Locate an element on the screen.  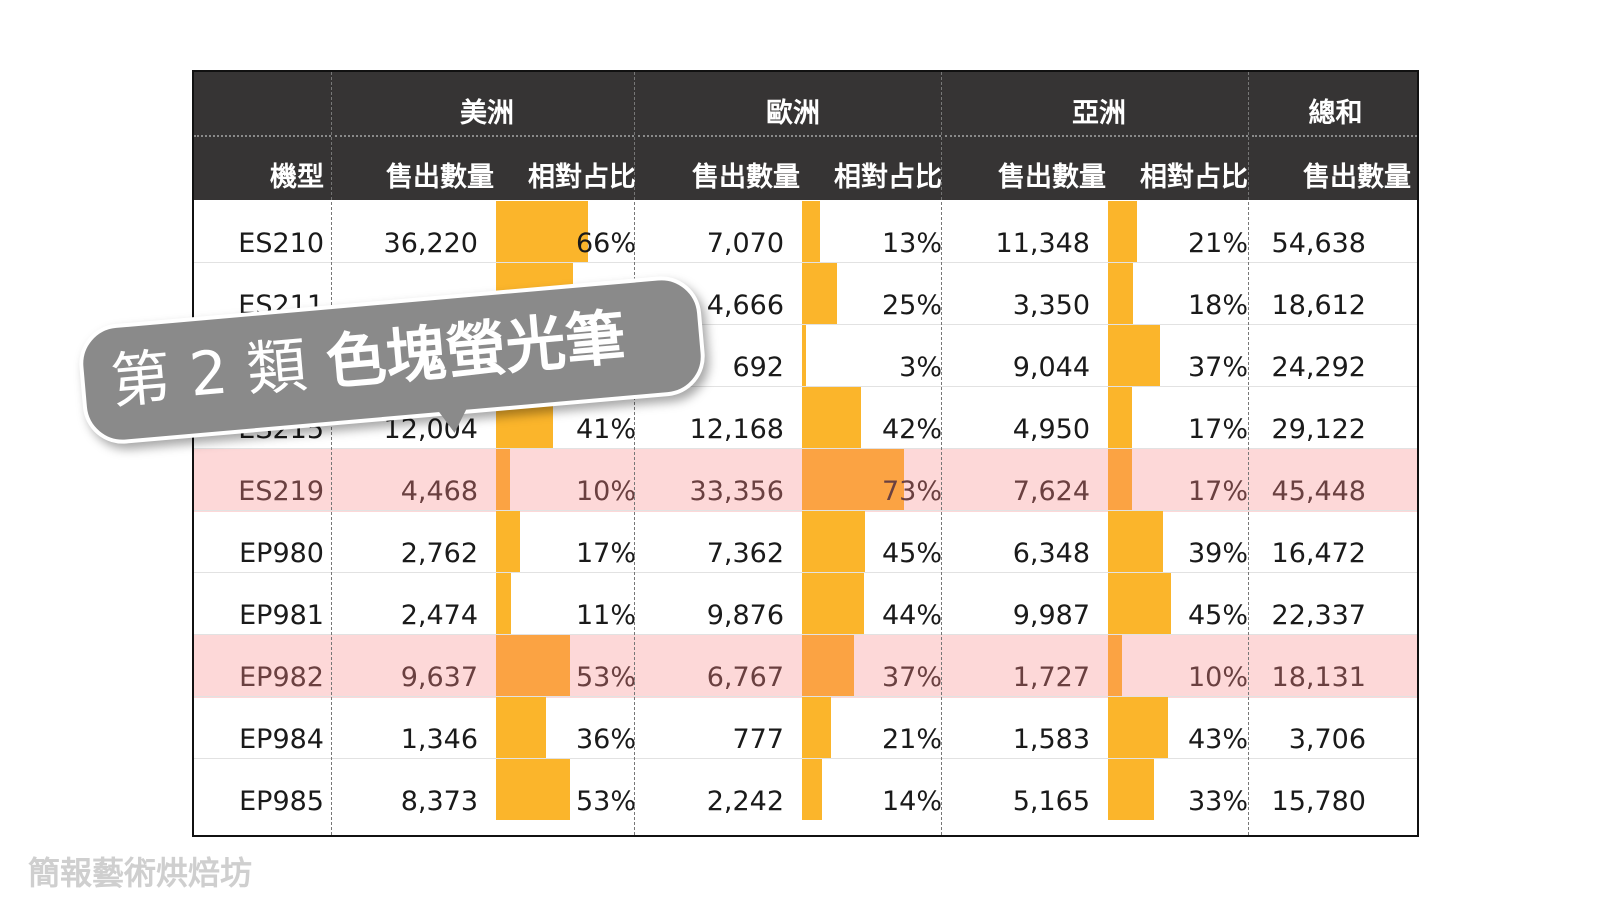
europe-qty-cell: 12,168 is located at coordinates (736, 429).